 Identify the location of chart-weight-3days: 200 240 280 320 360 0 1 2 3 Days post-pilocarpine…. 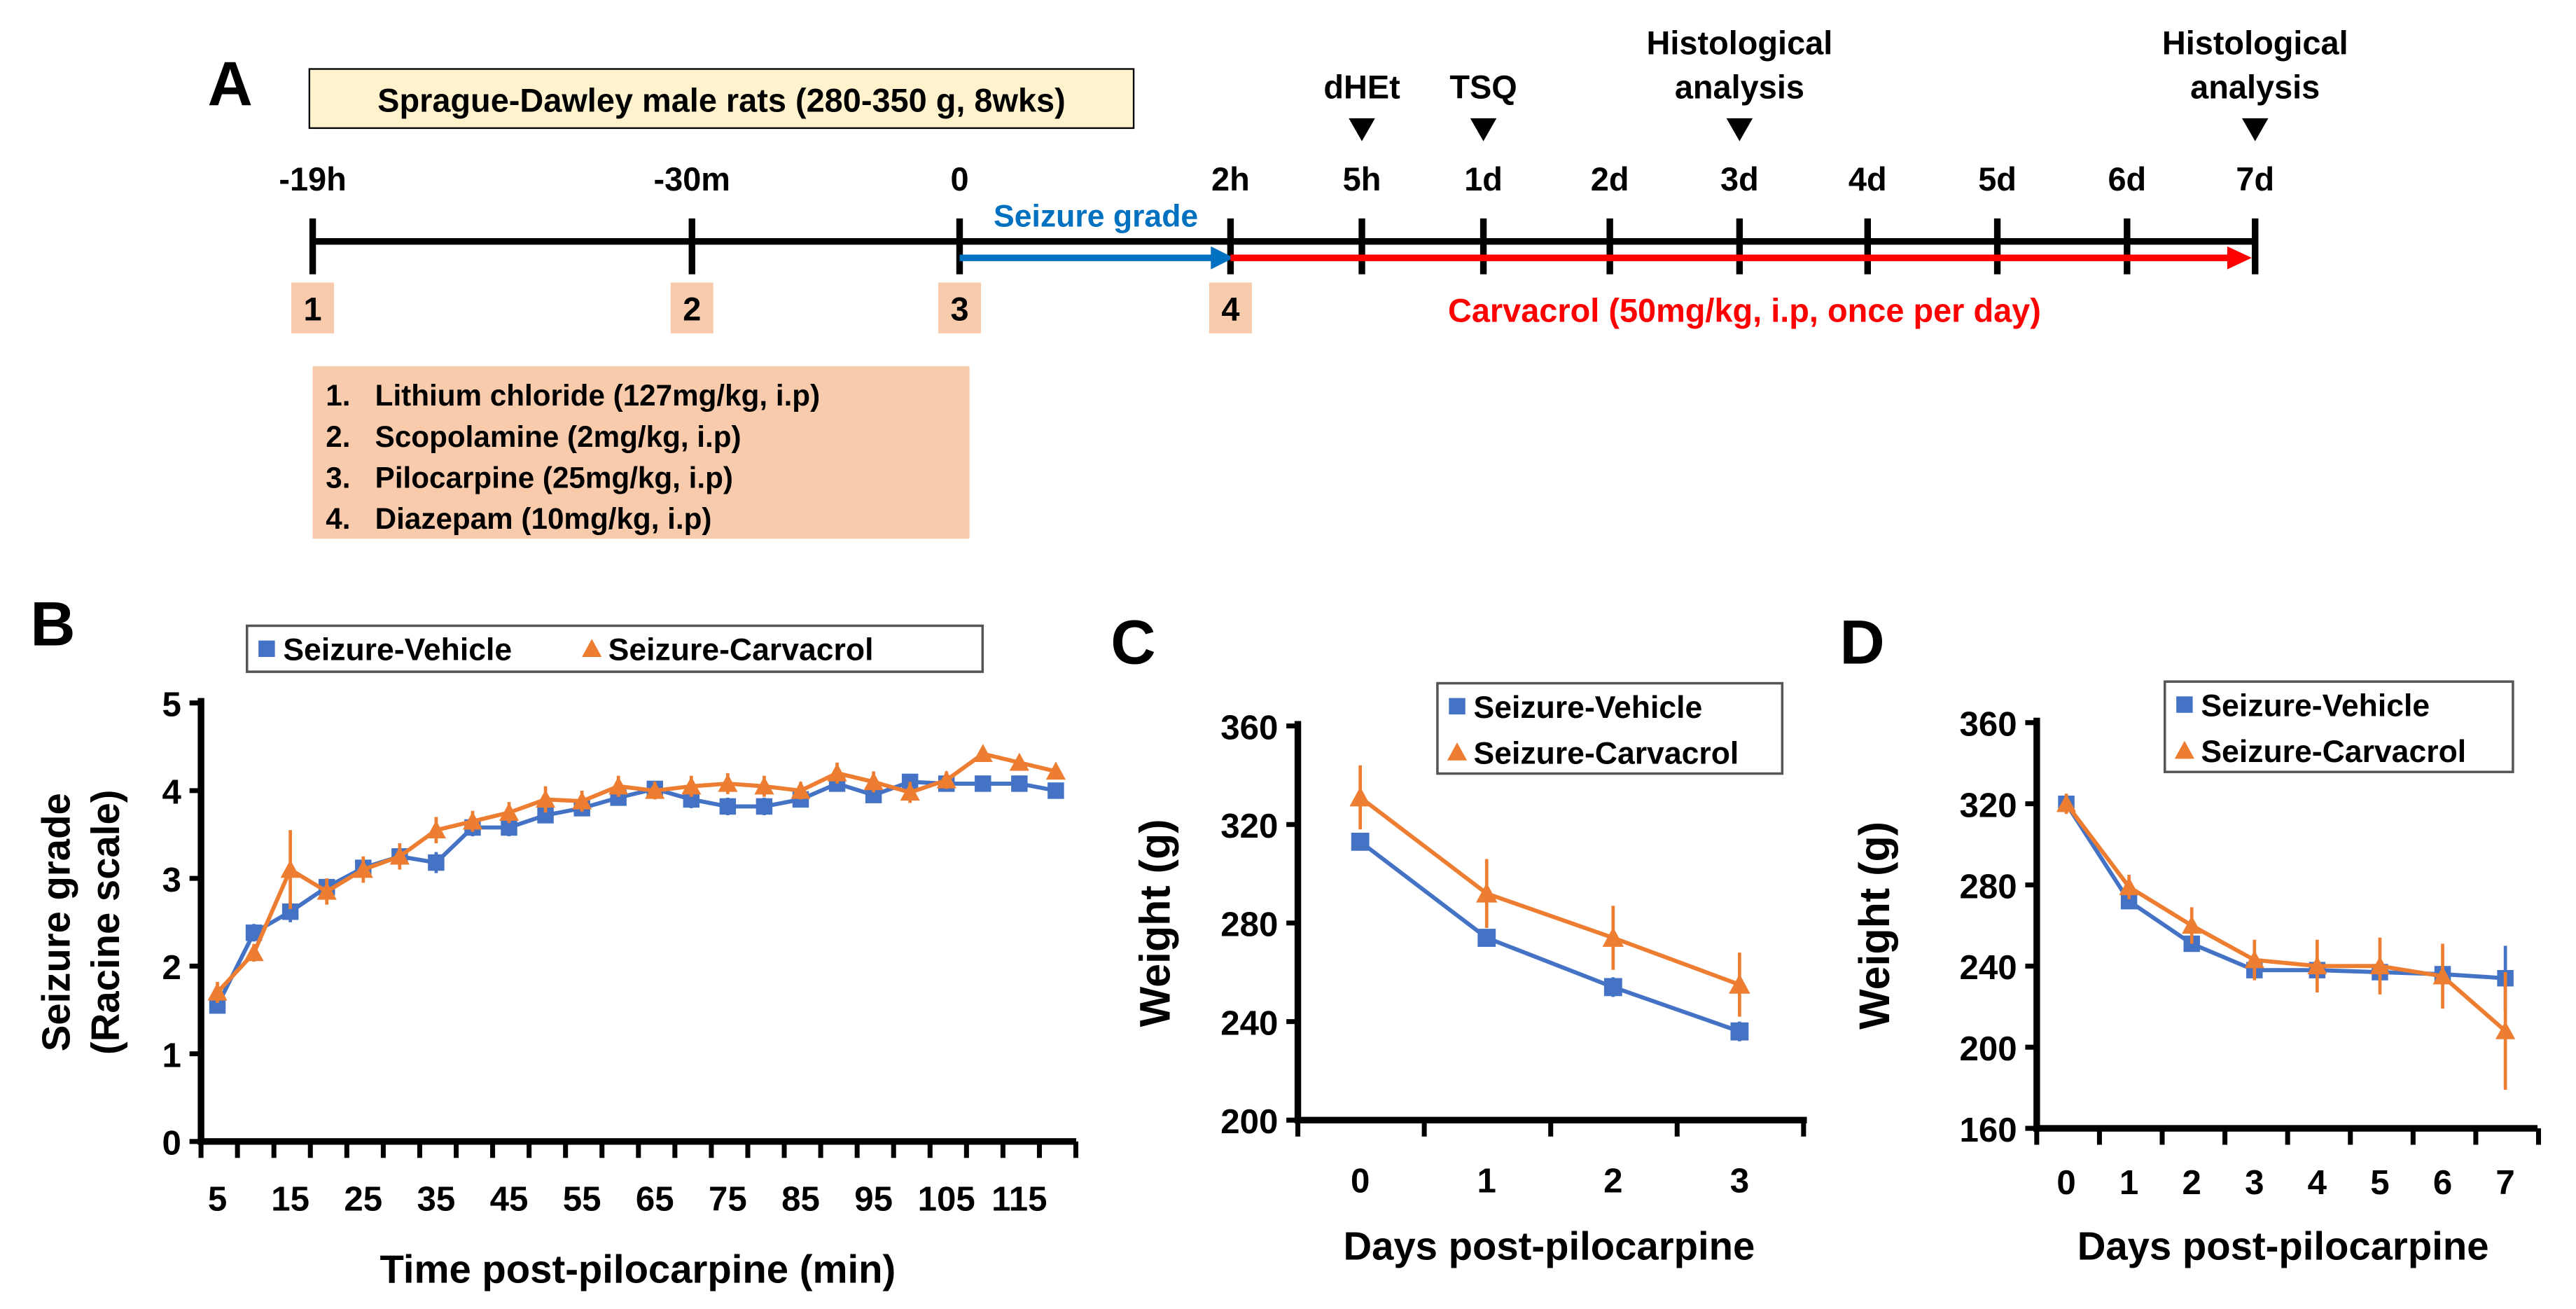
(1469, 974).